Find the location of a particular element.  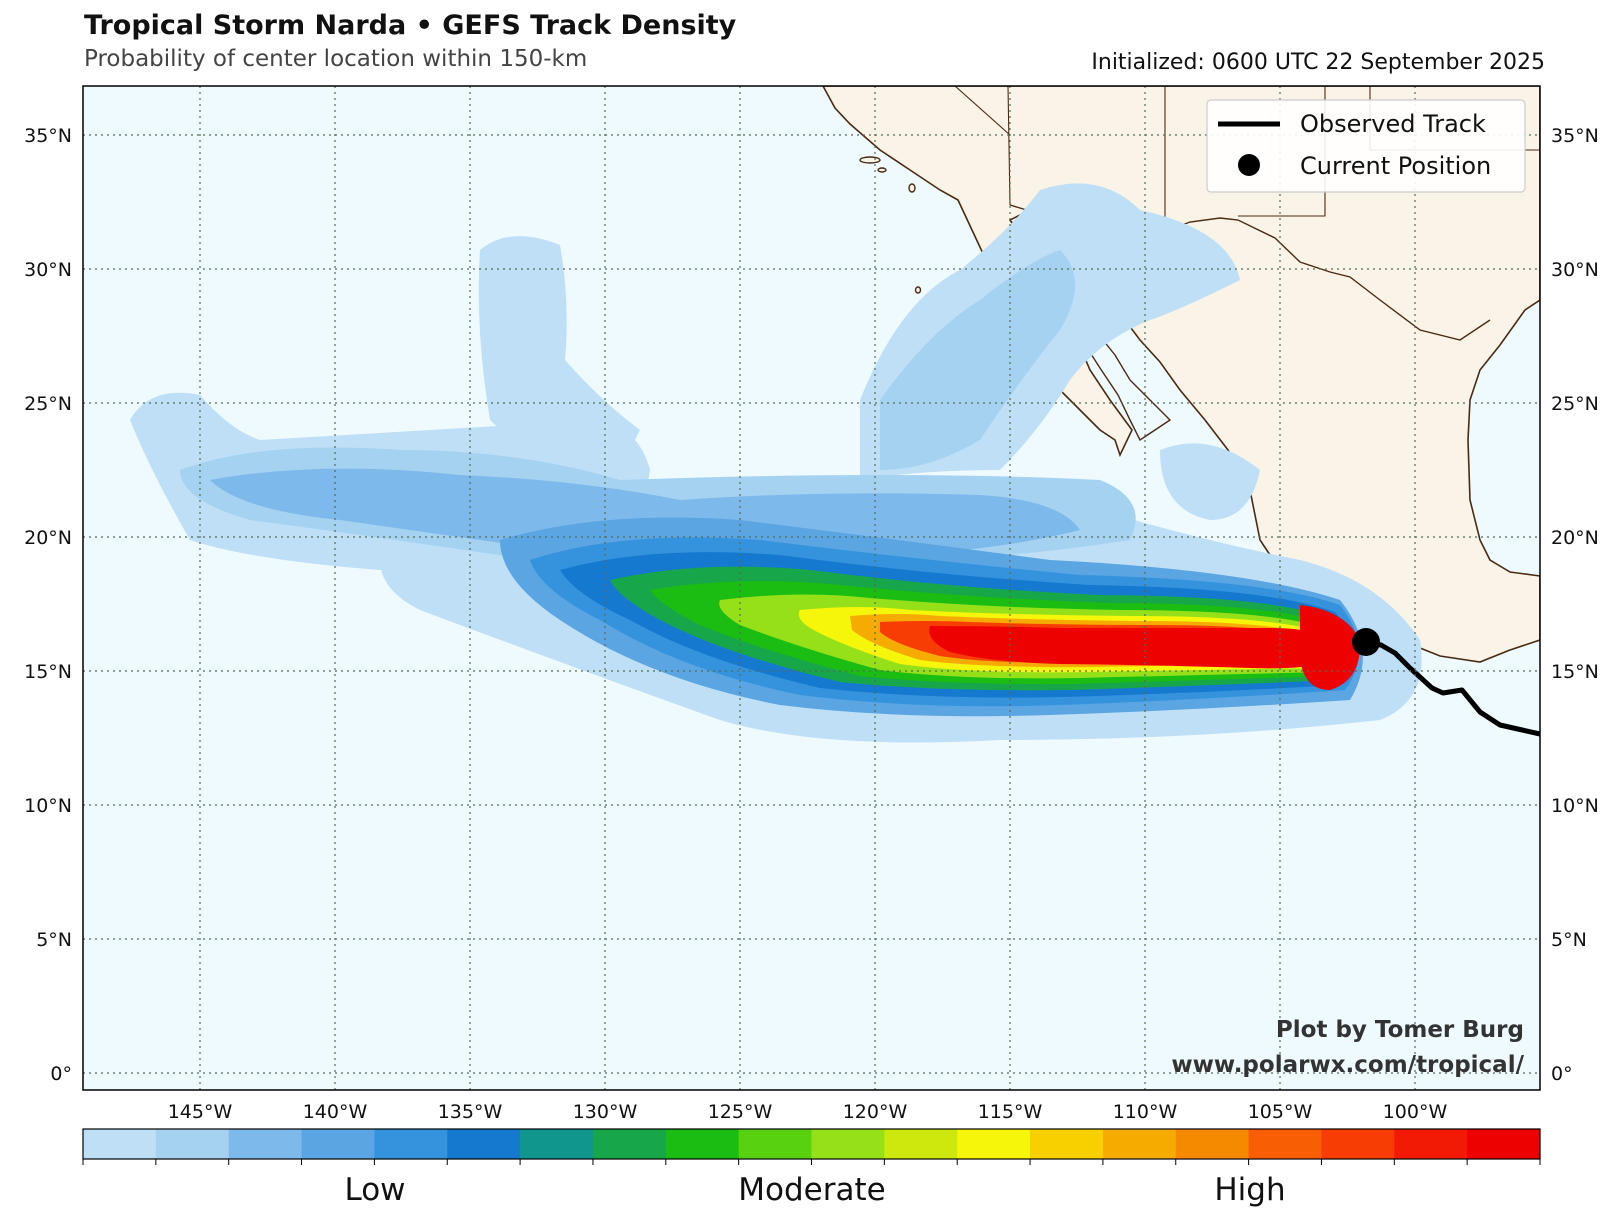

lat-labels-right: 0° 5°N 10°N 15°N 20°N 25°N 30°N 35°N is located at coordinates (1575, 605).